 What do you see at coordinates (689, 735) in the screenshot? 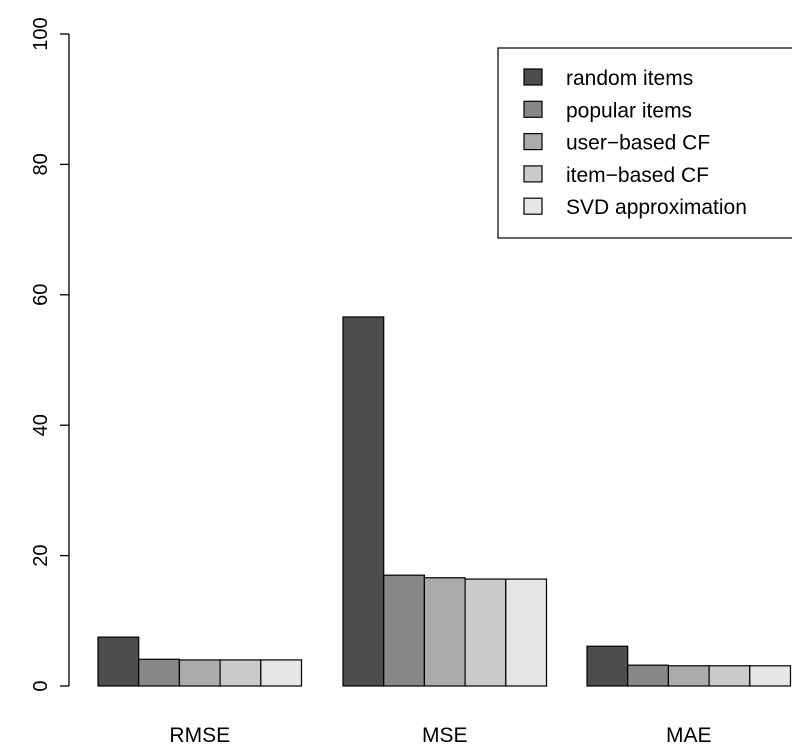
I see `category-label-mae: MAE` at bounding box center [689, 735].